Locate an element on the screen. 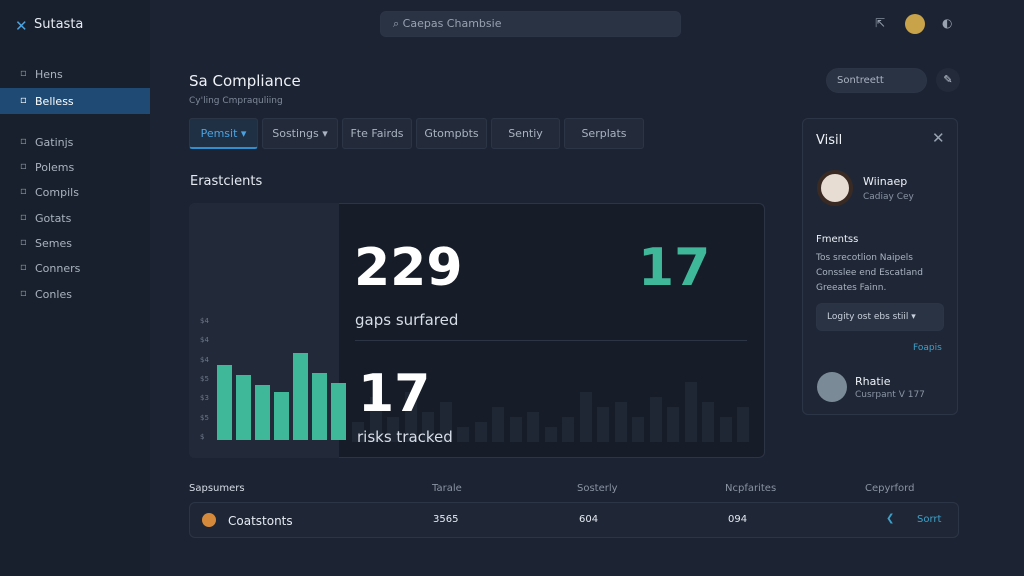 This screenshot has height=576, width=1024. table-heading: Sosterly is located at coordinates (597, 488).